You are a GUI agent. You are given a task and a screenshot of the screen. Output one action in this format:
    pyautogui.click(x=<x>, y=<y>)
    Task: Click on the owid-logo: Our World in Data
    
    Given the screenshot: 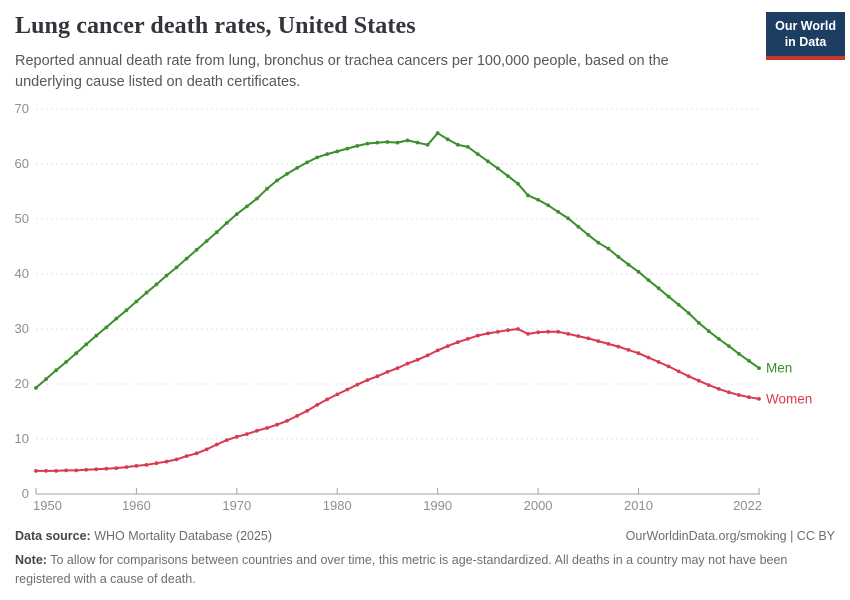 What is the action you would take?
    pyautogui.click(x=805, y=36)
    